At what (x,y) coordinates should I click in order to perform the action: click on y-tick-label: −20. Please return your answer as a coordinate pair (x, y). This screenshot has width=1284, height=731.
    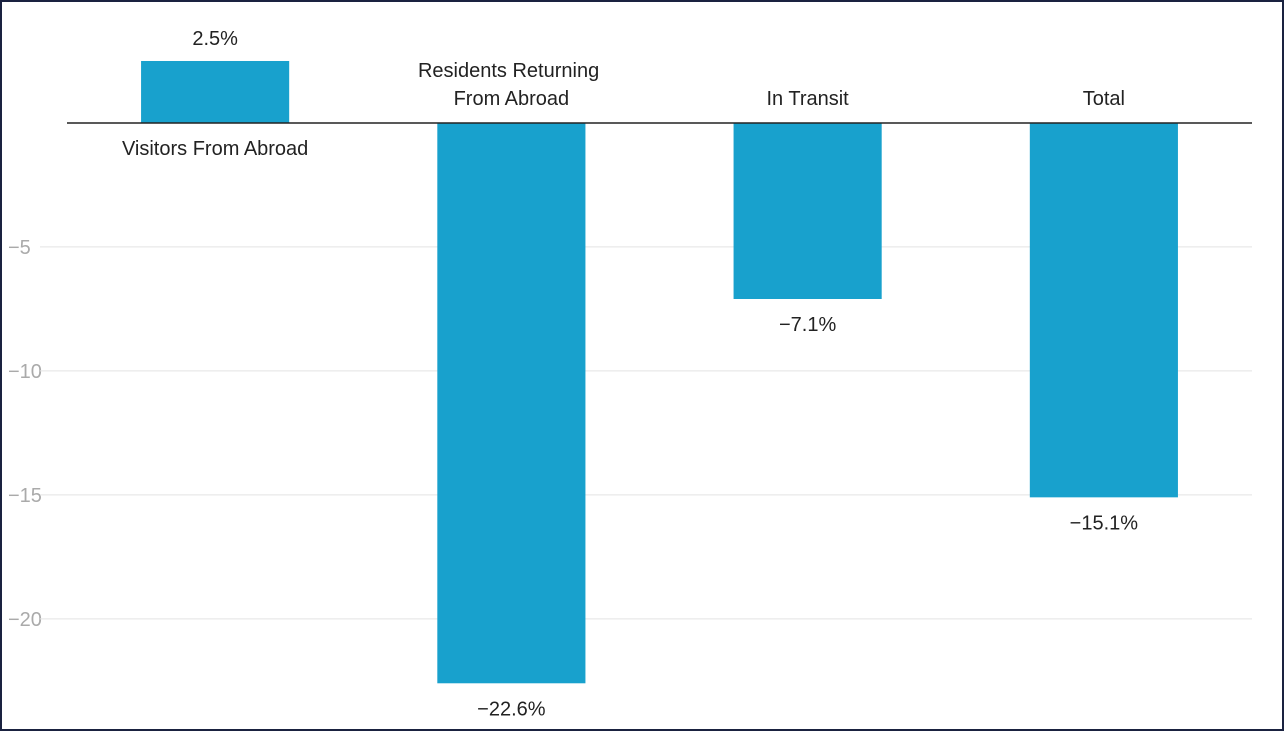
    Looking at the image, I should click on (25, 620).